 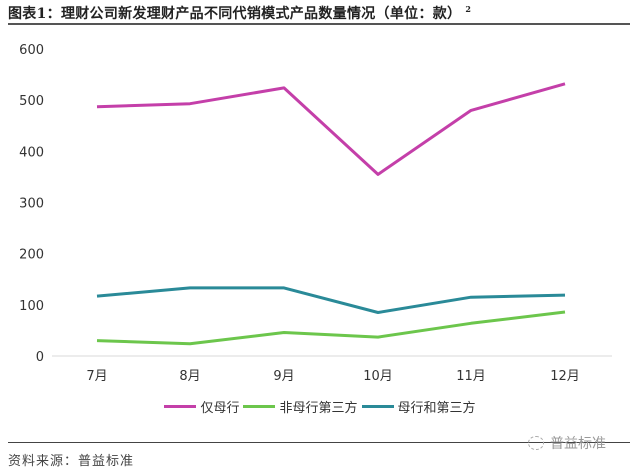 What do you see at coordinates (31, 101) in the screenshot?
I see `y-tick-label: 500` at bounding box center [31, 101].